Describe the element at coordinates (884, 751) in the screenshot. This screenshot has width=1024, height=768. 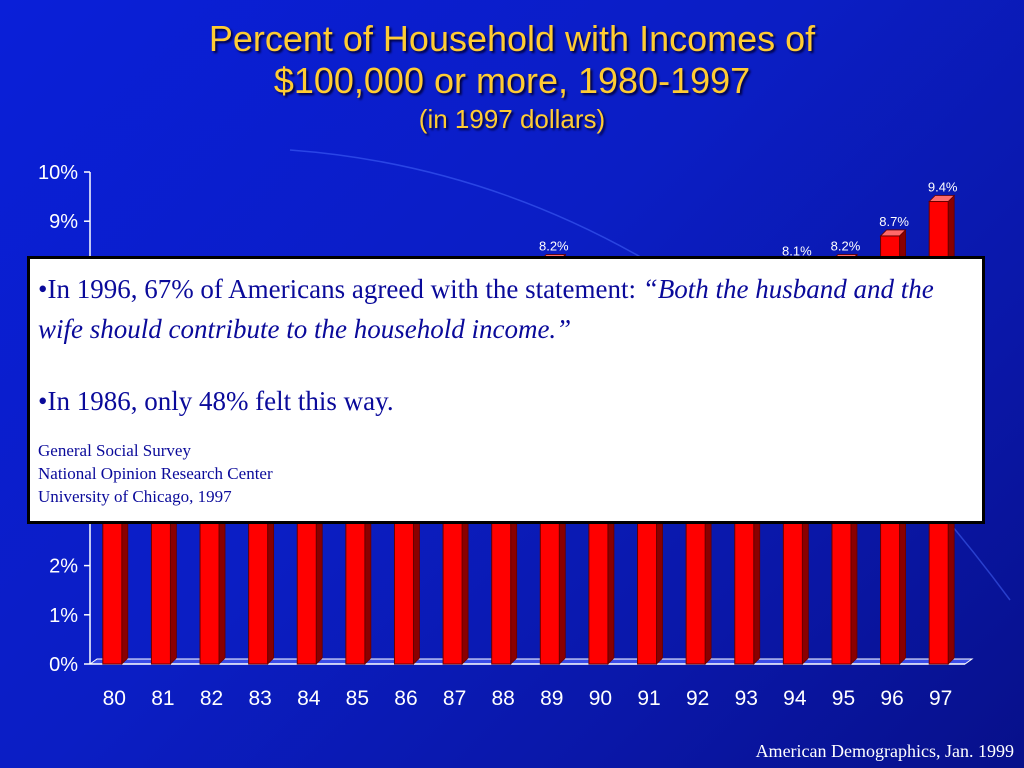
I see `source-credit: American Demographics, Jan. 1999` at that location.